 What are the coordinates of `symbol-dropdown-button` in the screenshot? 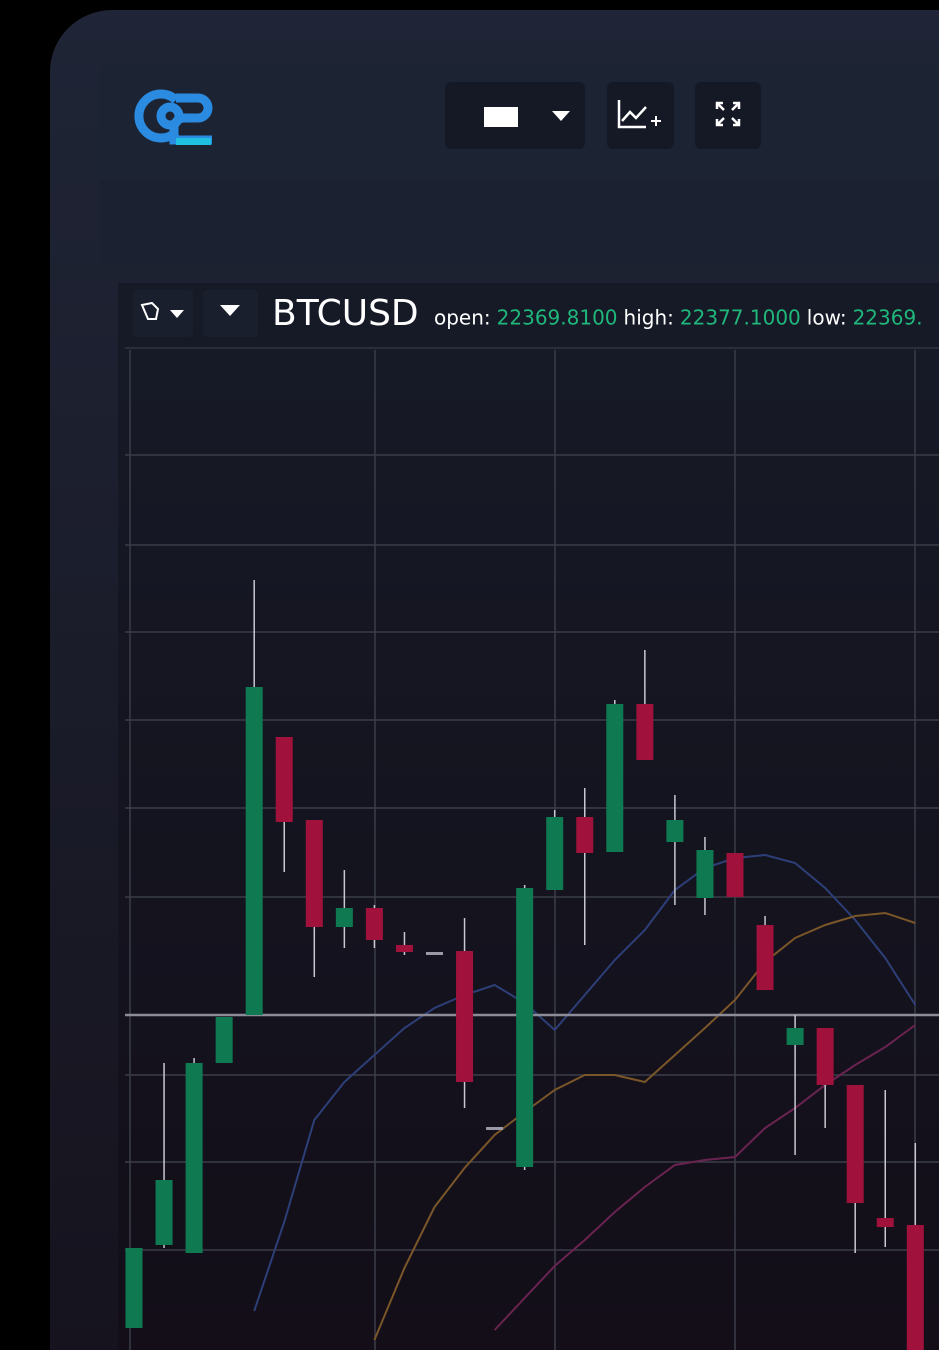 It's located at (230, 313).